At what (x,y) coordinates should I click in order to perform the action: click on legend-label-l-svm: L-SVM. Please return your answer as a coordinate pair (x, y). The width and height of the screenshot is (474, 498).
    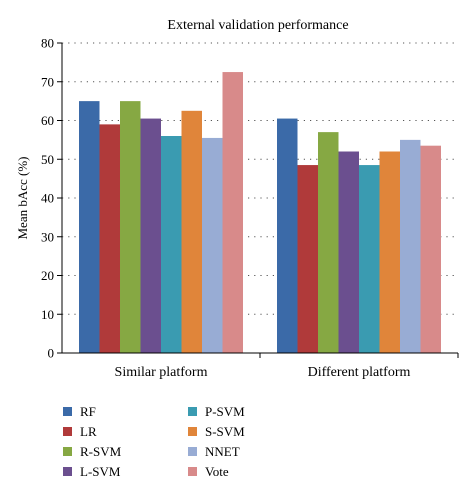
    Looking at the image, I should click on (100, 471).